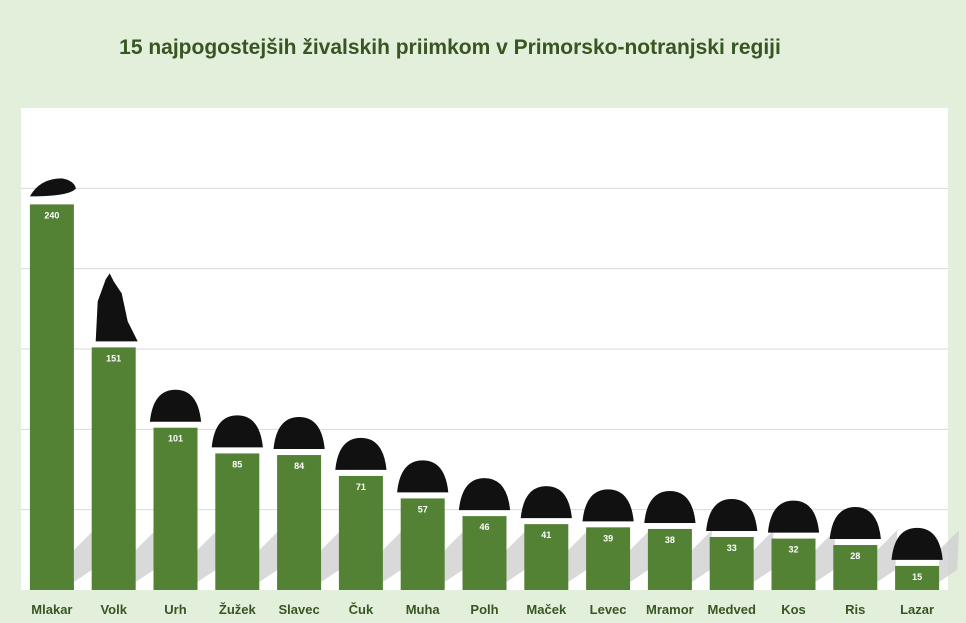  What do you see at coordinates (361, 487) in the screenshot?
I see `data-label: 71` at bounding box center [361, 487].